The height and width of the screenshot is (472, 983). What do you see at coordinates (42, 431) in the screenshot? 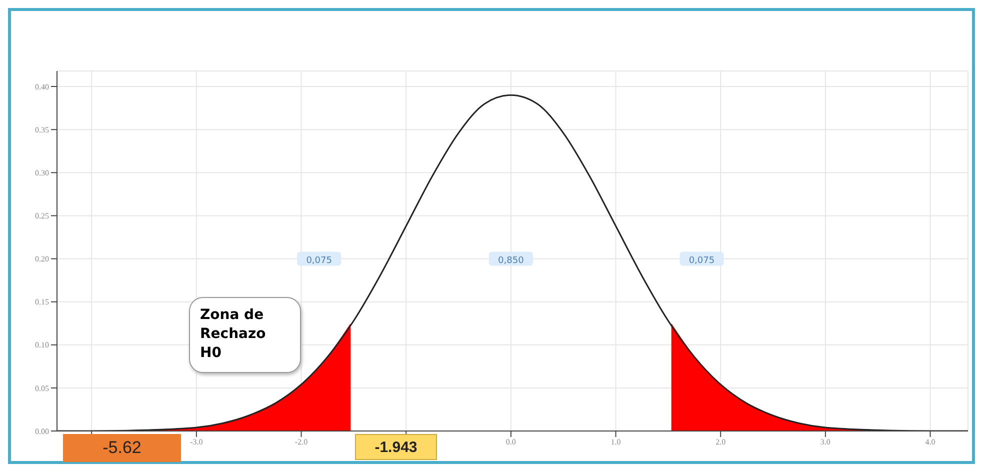
I see `y-tick-label: 0.00` at bounding box center [42, 431].